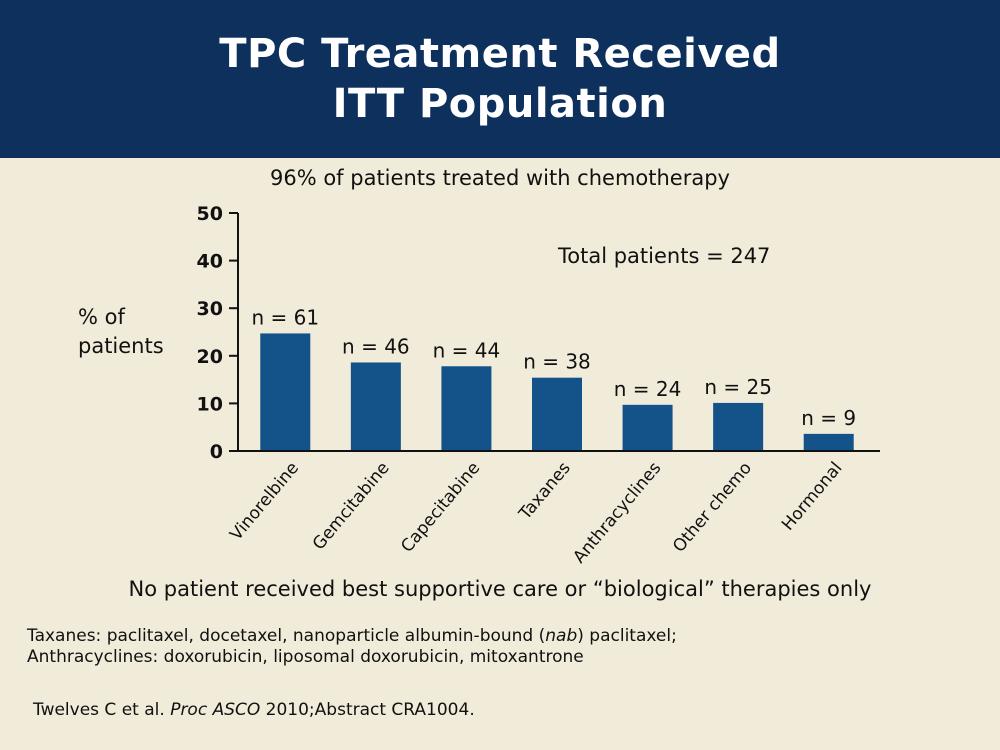 This screenshot has height=750, width=1000. What do you see at coordinates (285, 392) in the screenshot?
I see `bar-vinorelbine` at bounding box center [285, 392].